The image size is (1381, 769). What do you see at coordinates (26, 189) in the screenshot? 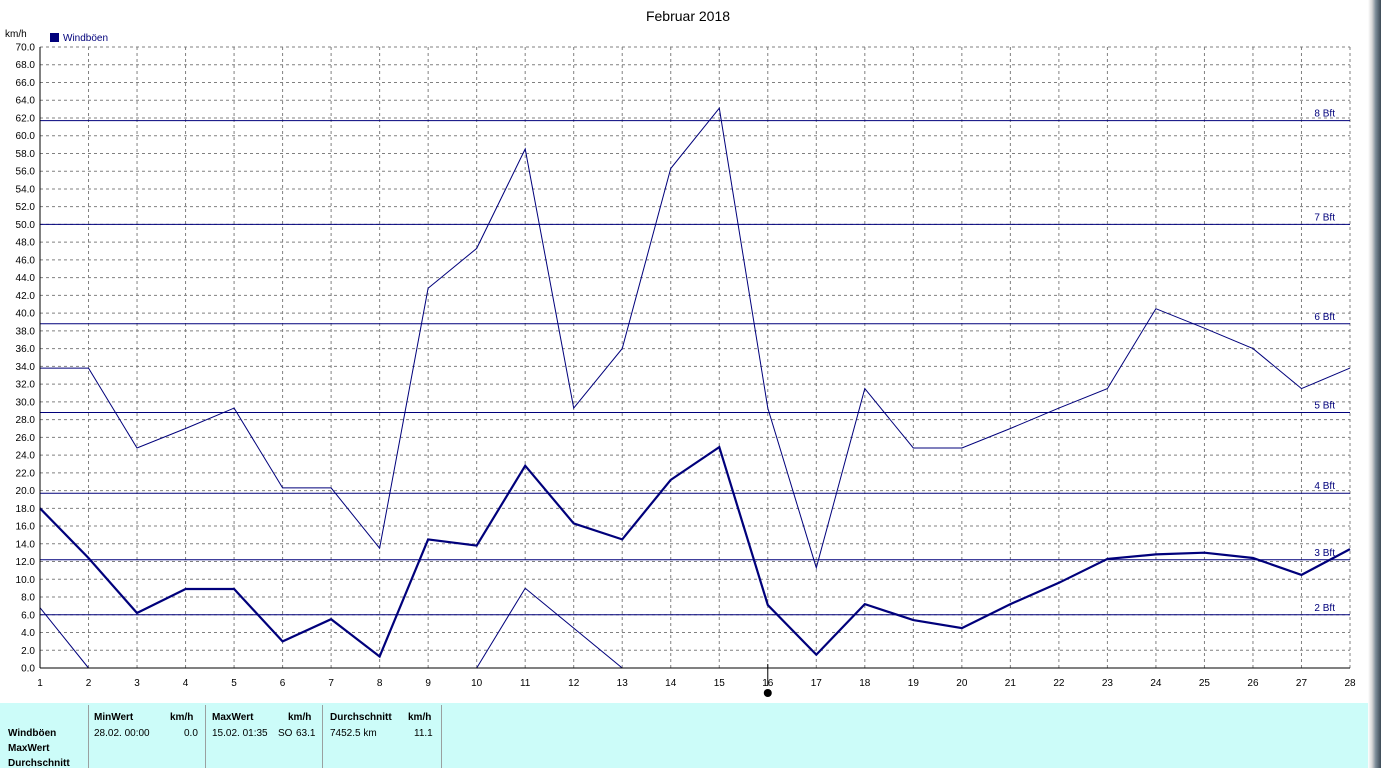
I see `y-tick-label: 54.0` at bounding box center [26, 189].